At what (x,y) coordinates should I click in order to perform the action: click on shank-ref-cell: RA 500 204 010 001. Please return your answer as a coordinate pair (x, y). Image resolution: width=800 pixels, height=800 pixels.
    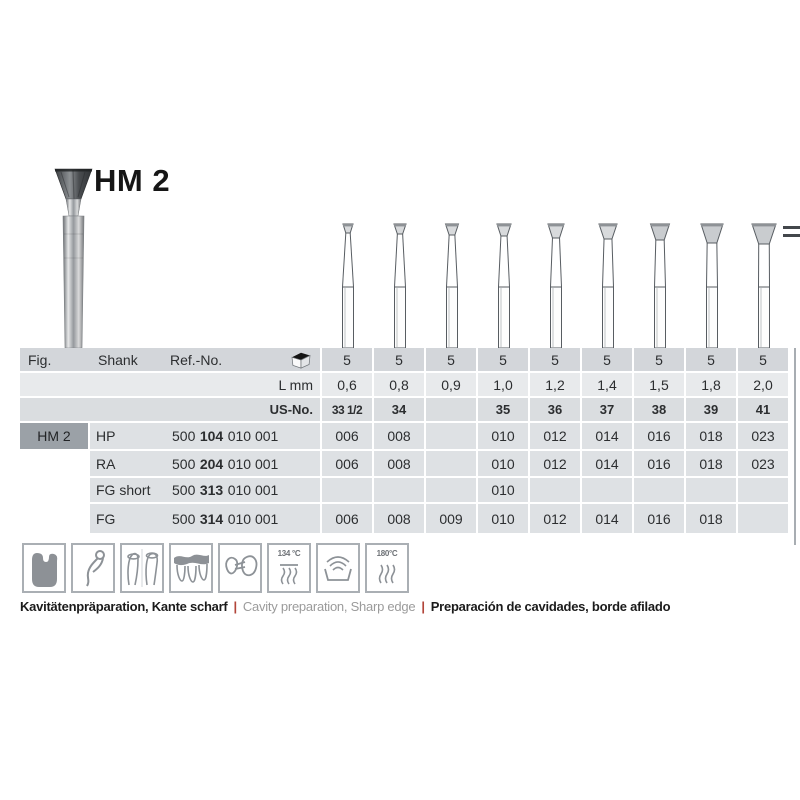
    Looking at the image, I should click on (205, 463).